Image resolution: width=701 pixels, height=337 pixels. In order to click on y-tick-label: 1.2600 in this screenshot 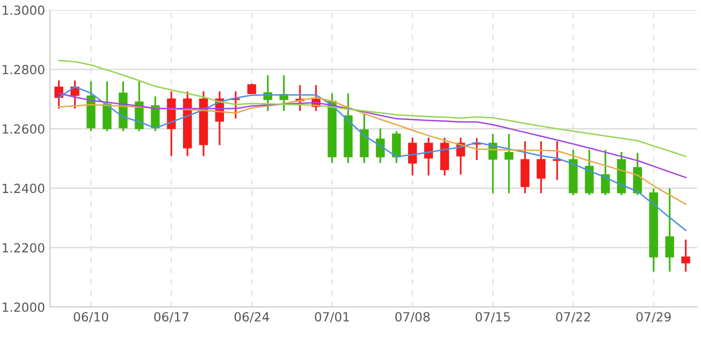, I will do `click(23, 129)`.